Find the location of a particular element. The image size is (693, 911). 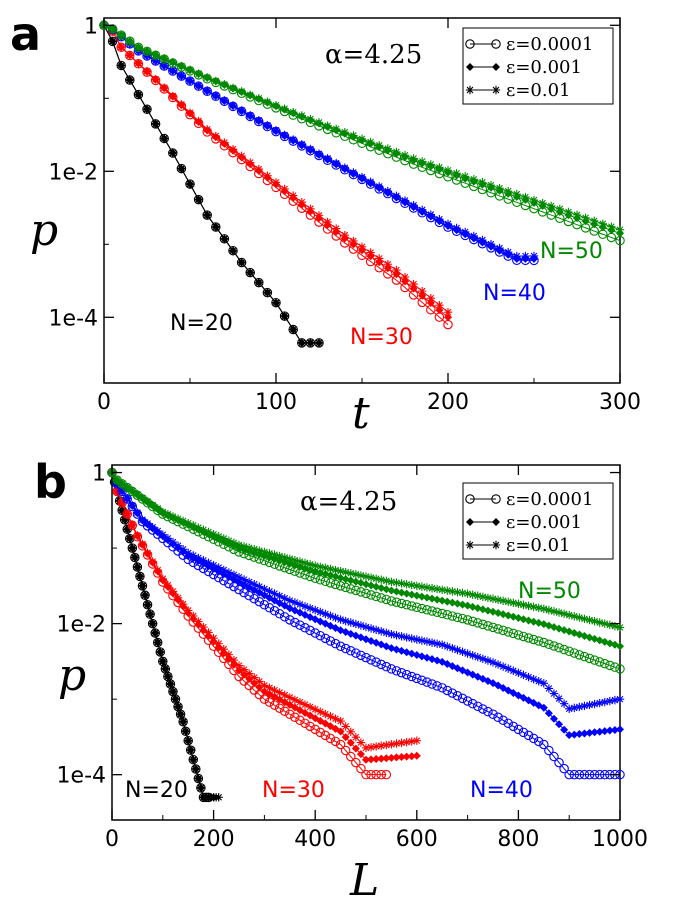

panel-b-xtick-label: 1000 is located at coordinates (620, 839).